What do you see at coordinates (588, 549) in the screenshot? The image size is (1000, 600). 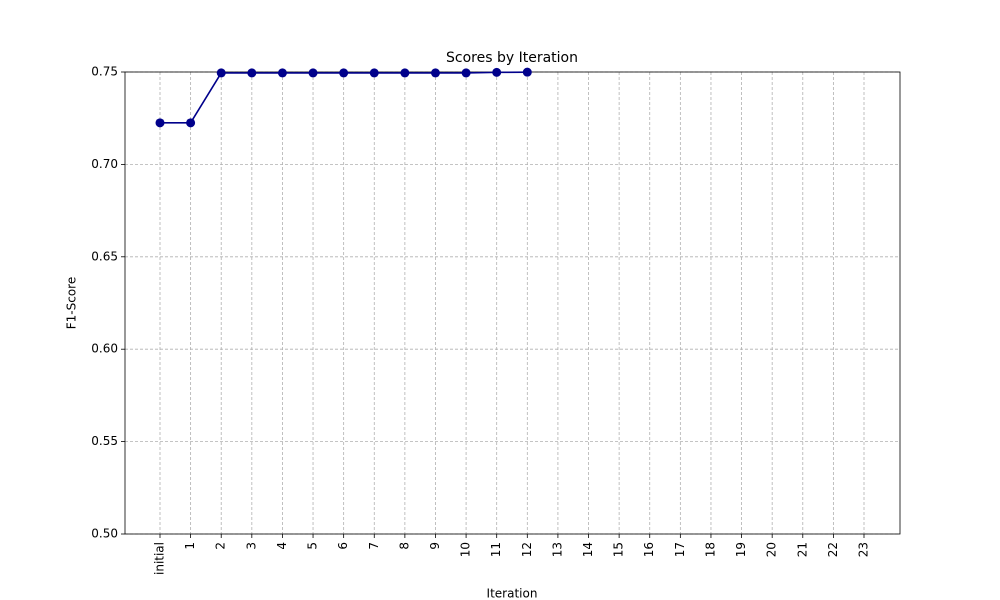 I see `x-tick-label: 14` at bounding box center [588, 549].